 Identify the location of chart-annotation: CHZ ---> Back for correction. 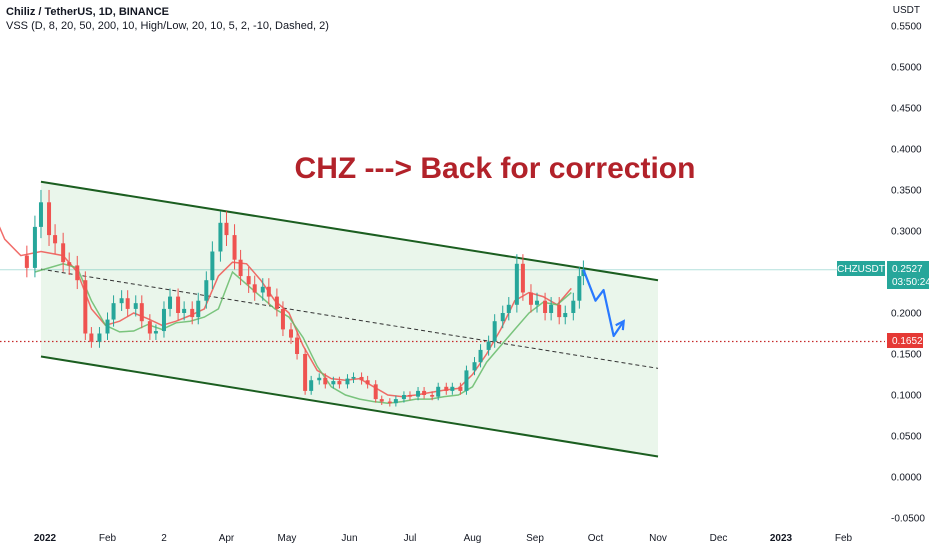
(495, 168).